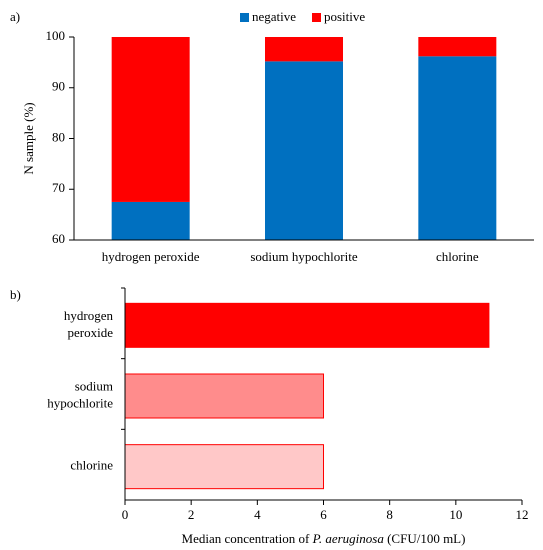 This screenshot has width=543, height=550. Describe the element at coordinates (303, 256) in the screenshot. I see `x-tick-label: sodium hypochlorite` at that location.